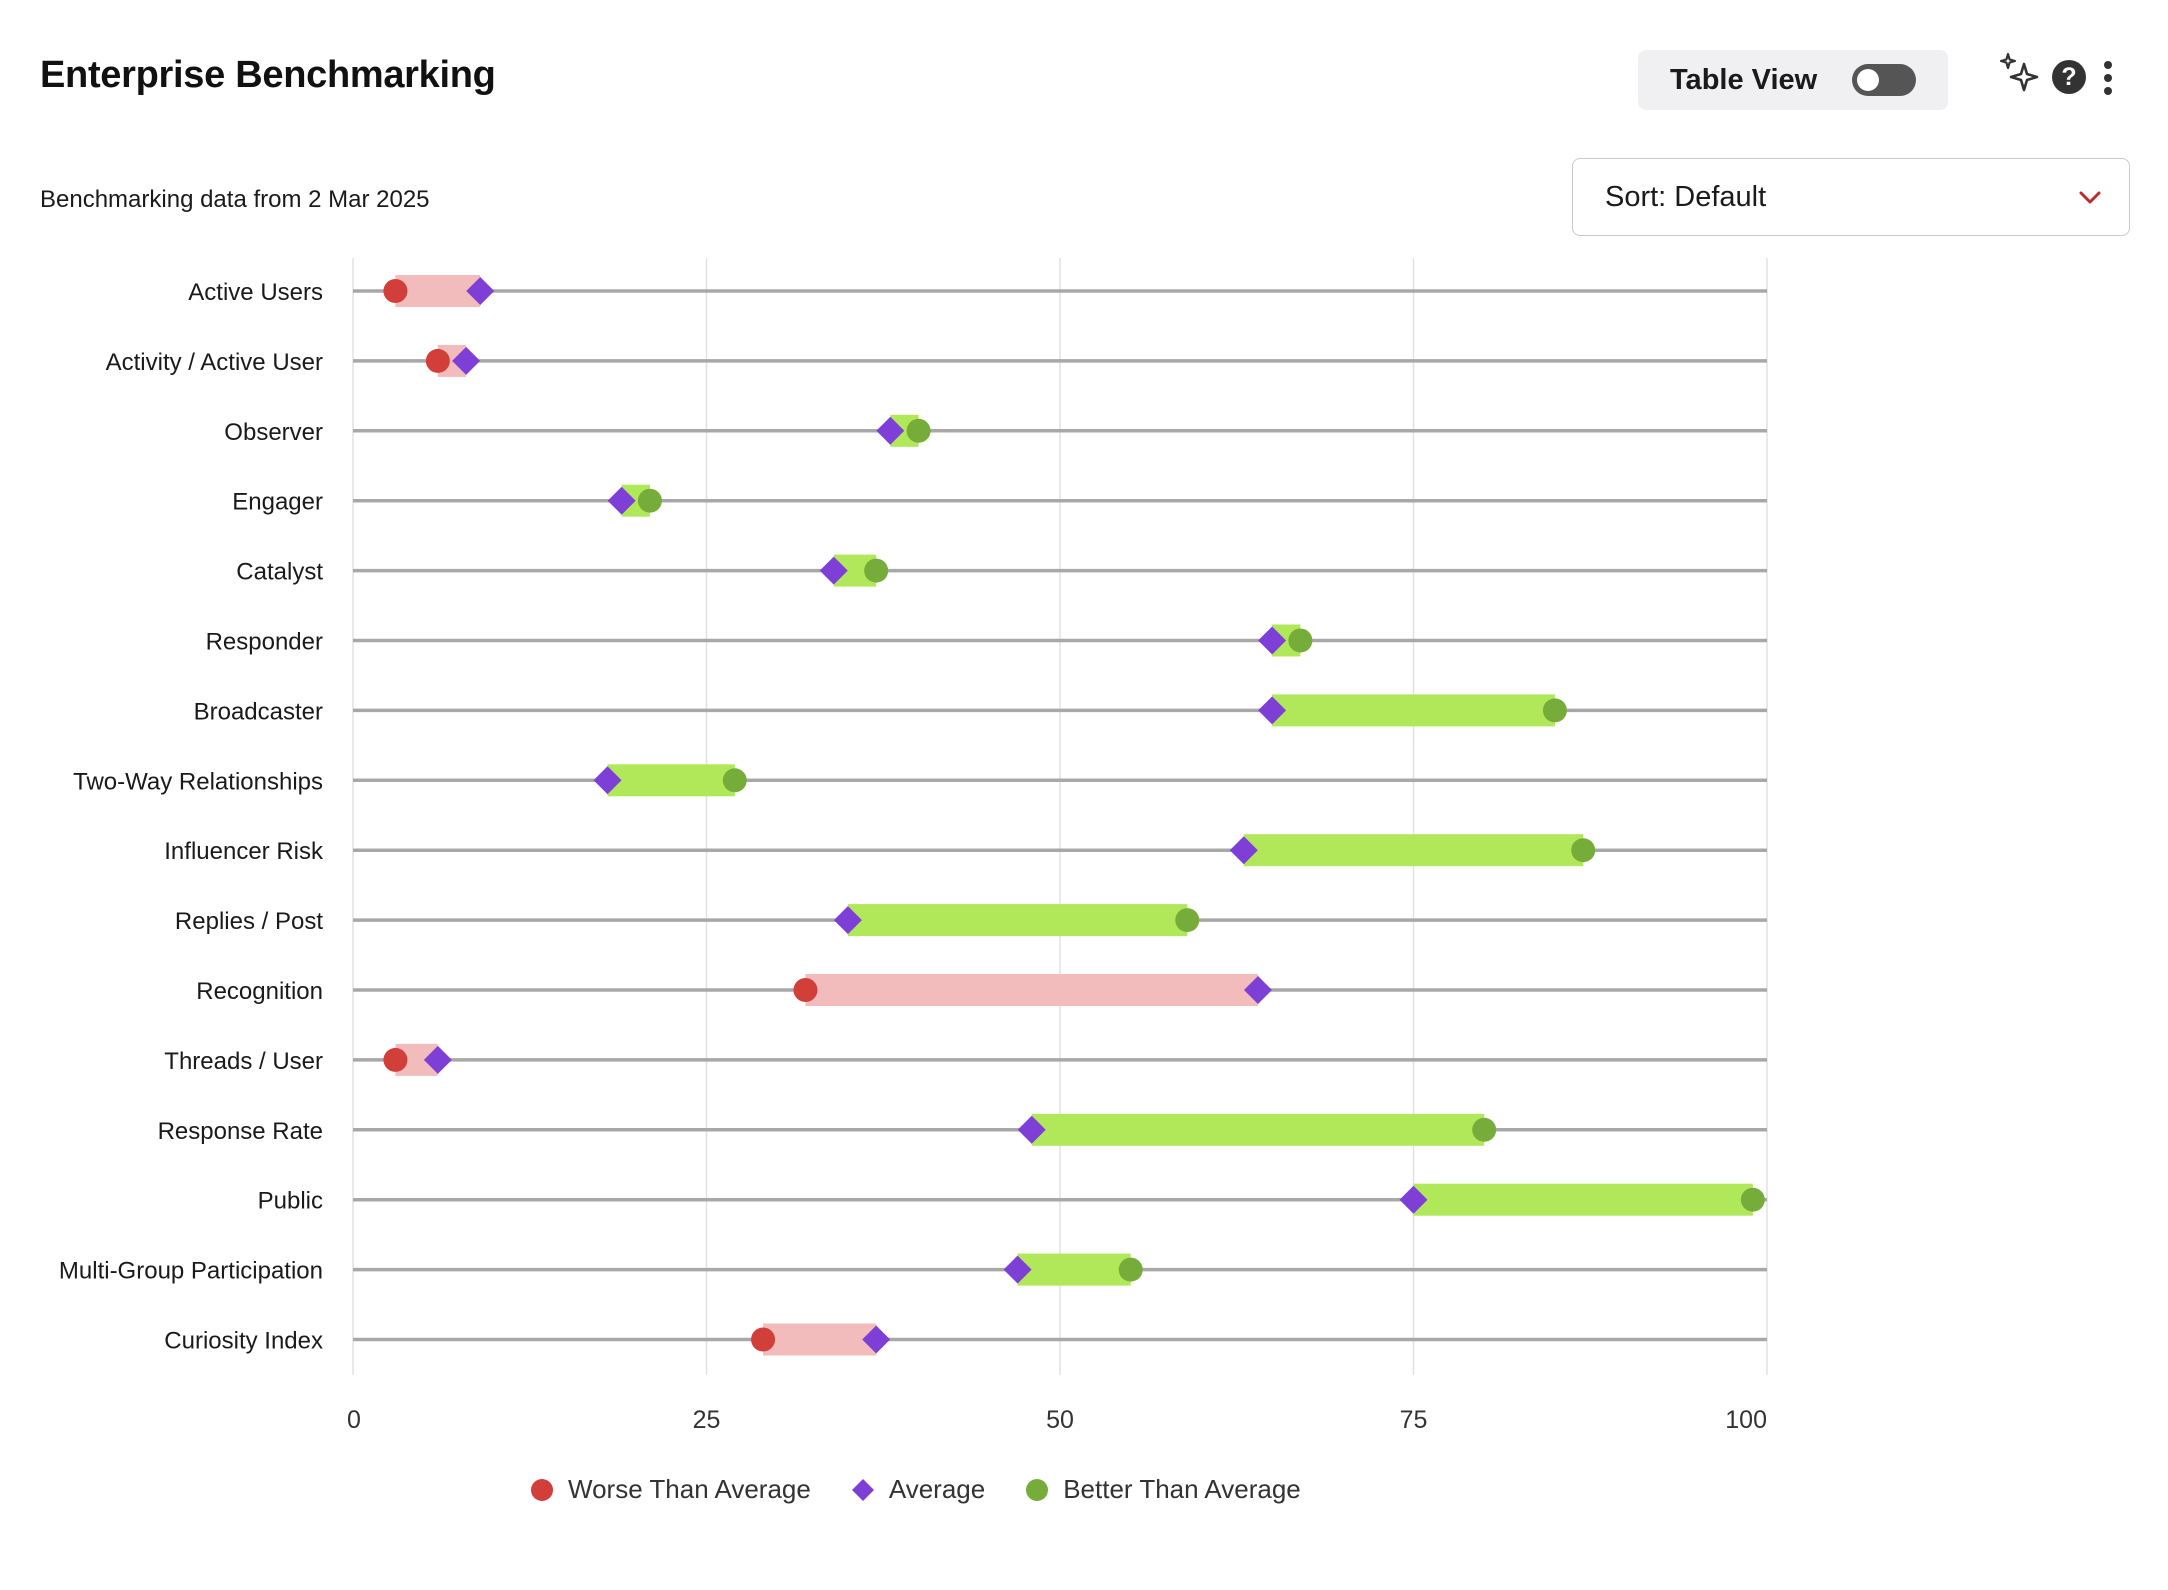 This screenshot has width=2168, height=1590. I want to click on legend-label-average: Average, so click(937, 1489).